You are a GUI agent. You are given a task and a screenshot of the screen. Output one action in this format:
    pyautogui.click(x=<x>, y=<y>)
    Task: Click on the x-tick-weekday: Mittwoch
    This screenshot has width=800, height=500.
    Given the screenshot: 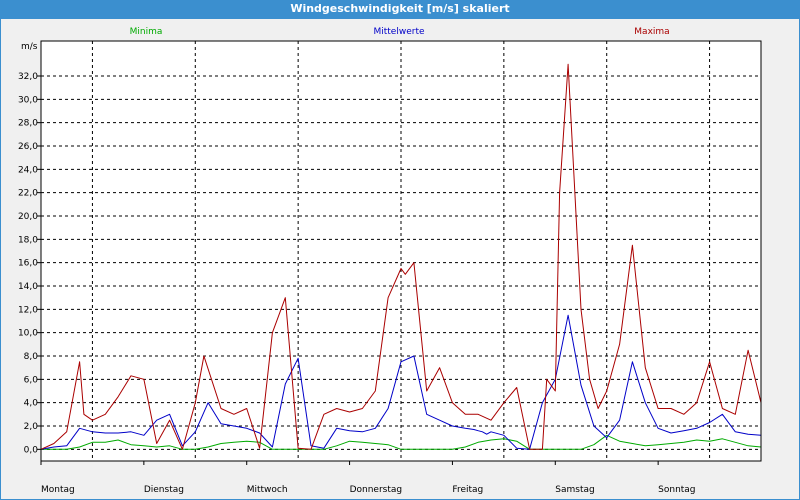 What is the action you would take?
    pyautogui.click(x=267, y=490)
    